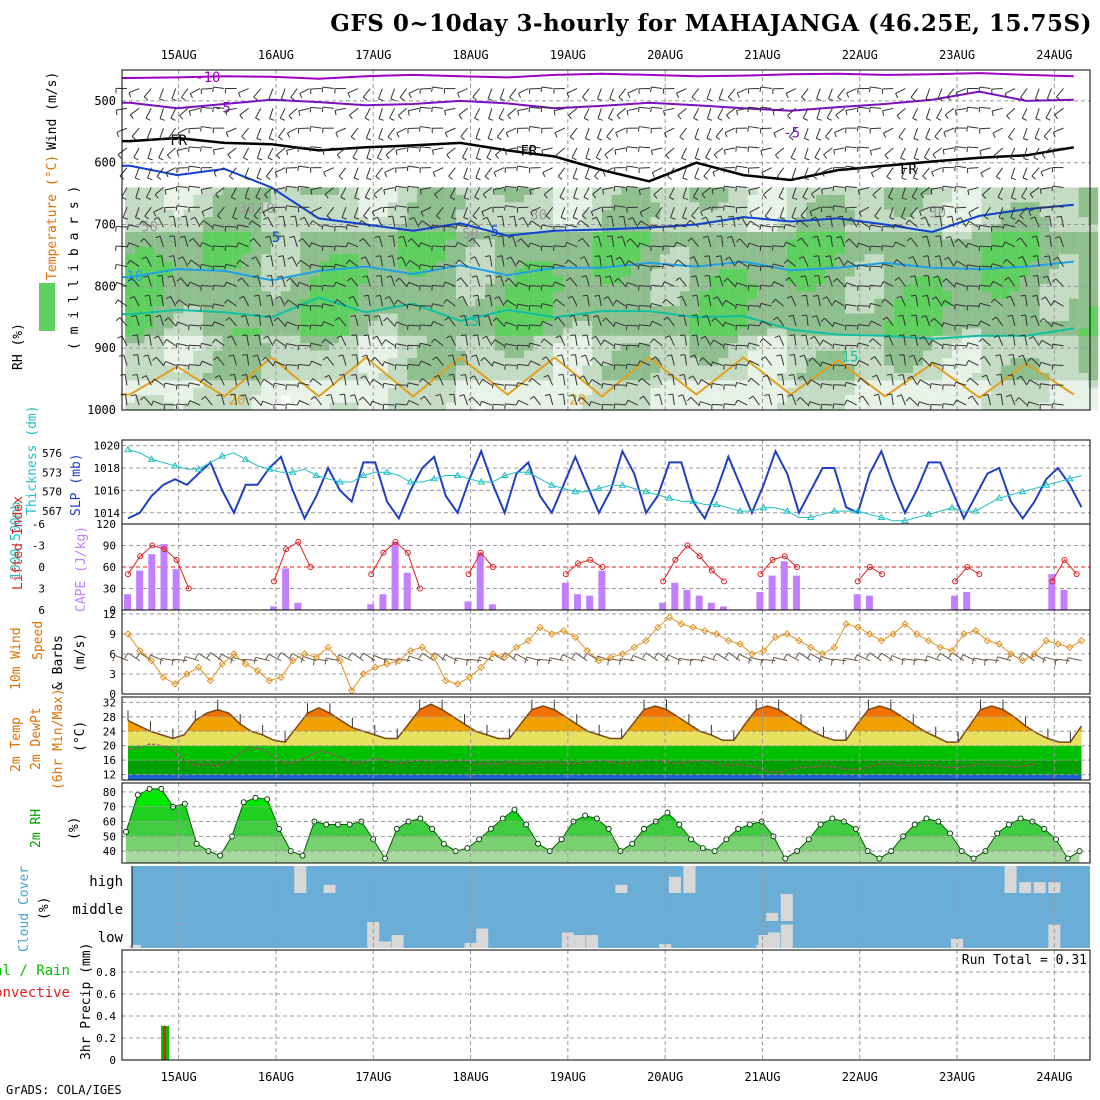 The width and height of the screenshot is (1100, 1100). I want to click on thickness-tick-label: 567, so click(52, 511).